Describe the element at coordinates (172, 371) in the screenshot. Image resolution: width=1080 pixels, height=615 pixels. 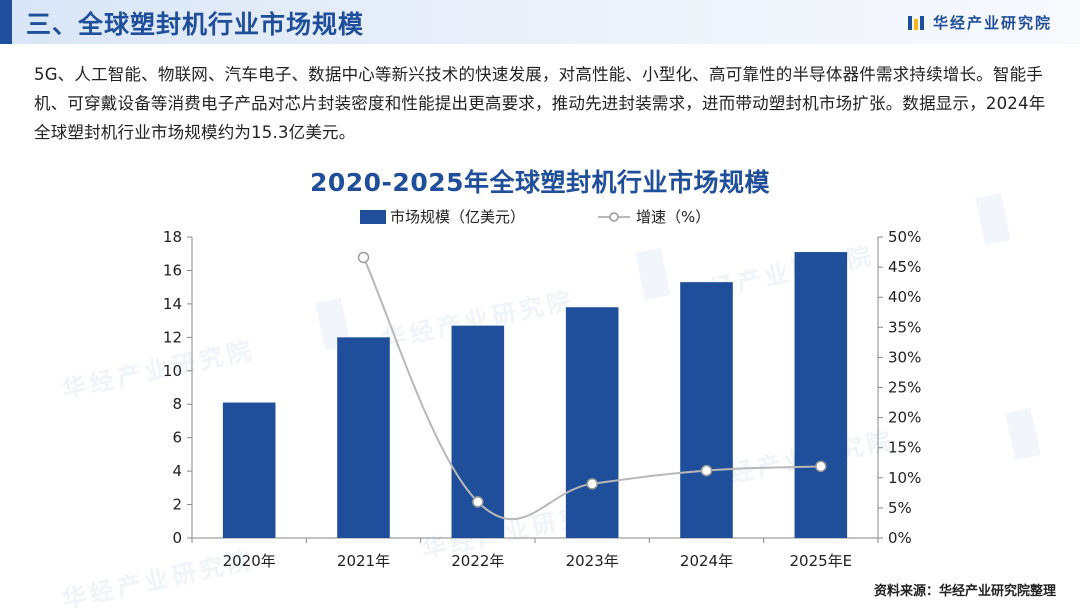
I see `left-axis-tick-label: 10` at that location.